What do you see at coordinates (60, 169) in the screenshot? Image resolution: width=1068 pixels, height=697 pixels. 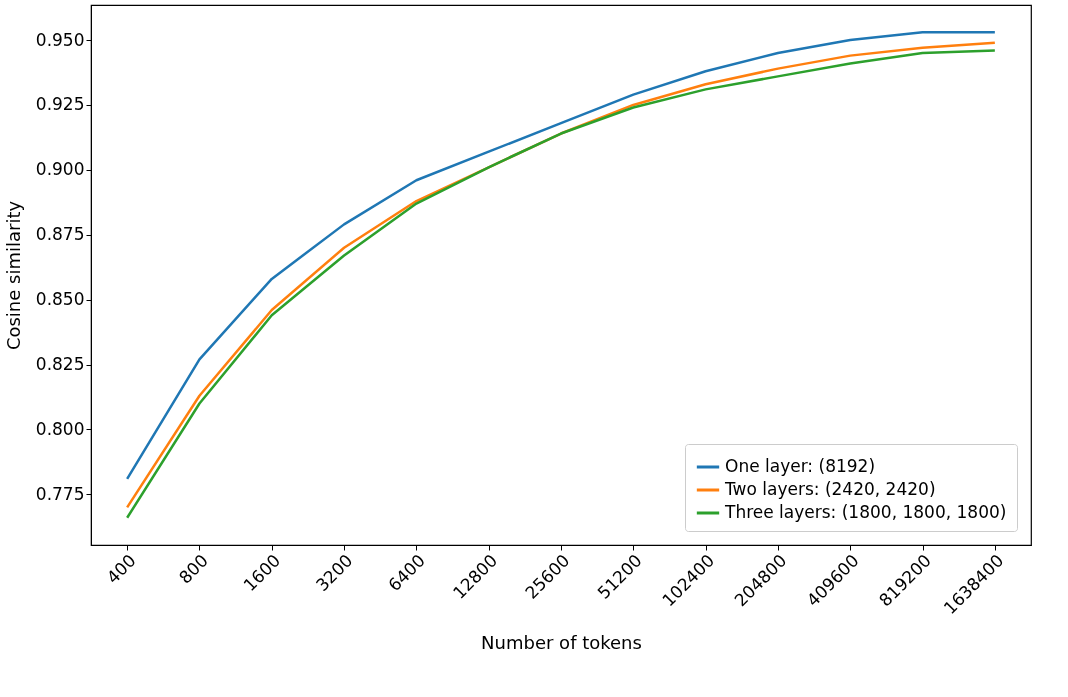 I see `y-tick-label: 0.900` at bounding box center [60, 169].